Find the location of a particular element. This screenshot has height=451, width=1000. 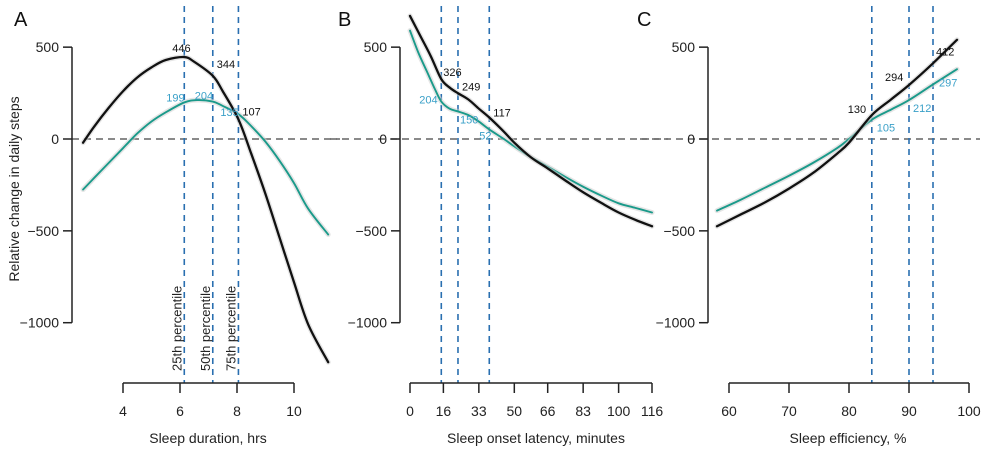

value-annotation-black: 326 is located at coordinates (452, 73).